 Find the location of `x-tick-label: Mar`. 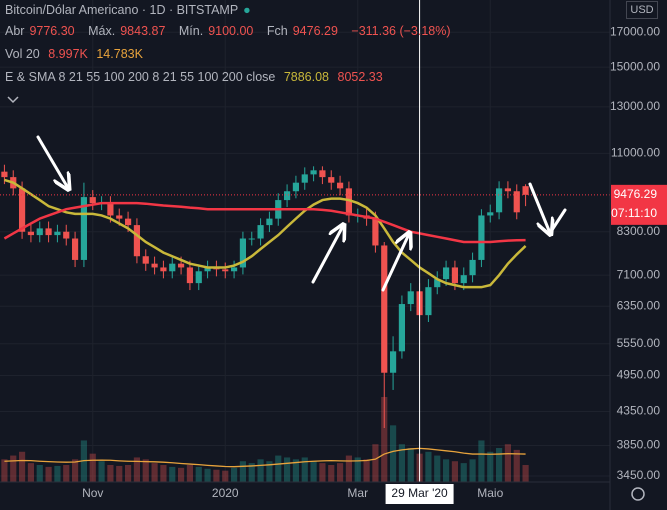

x-tick-label: Mar is located at coordinates (357, 493).